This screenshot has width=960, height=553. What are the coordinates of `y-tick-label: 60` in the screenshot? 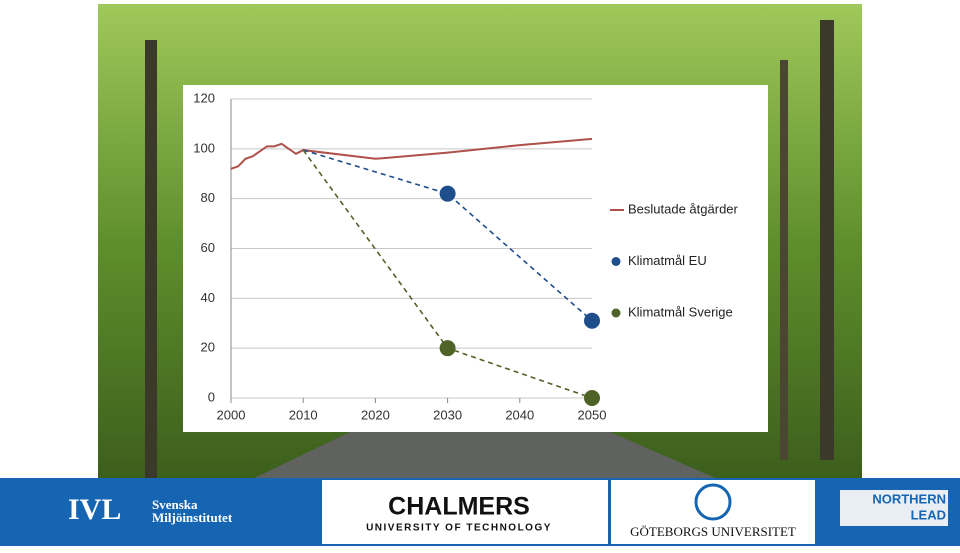 It's located at (208, 247).